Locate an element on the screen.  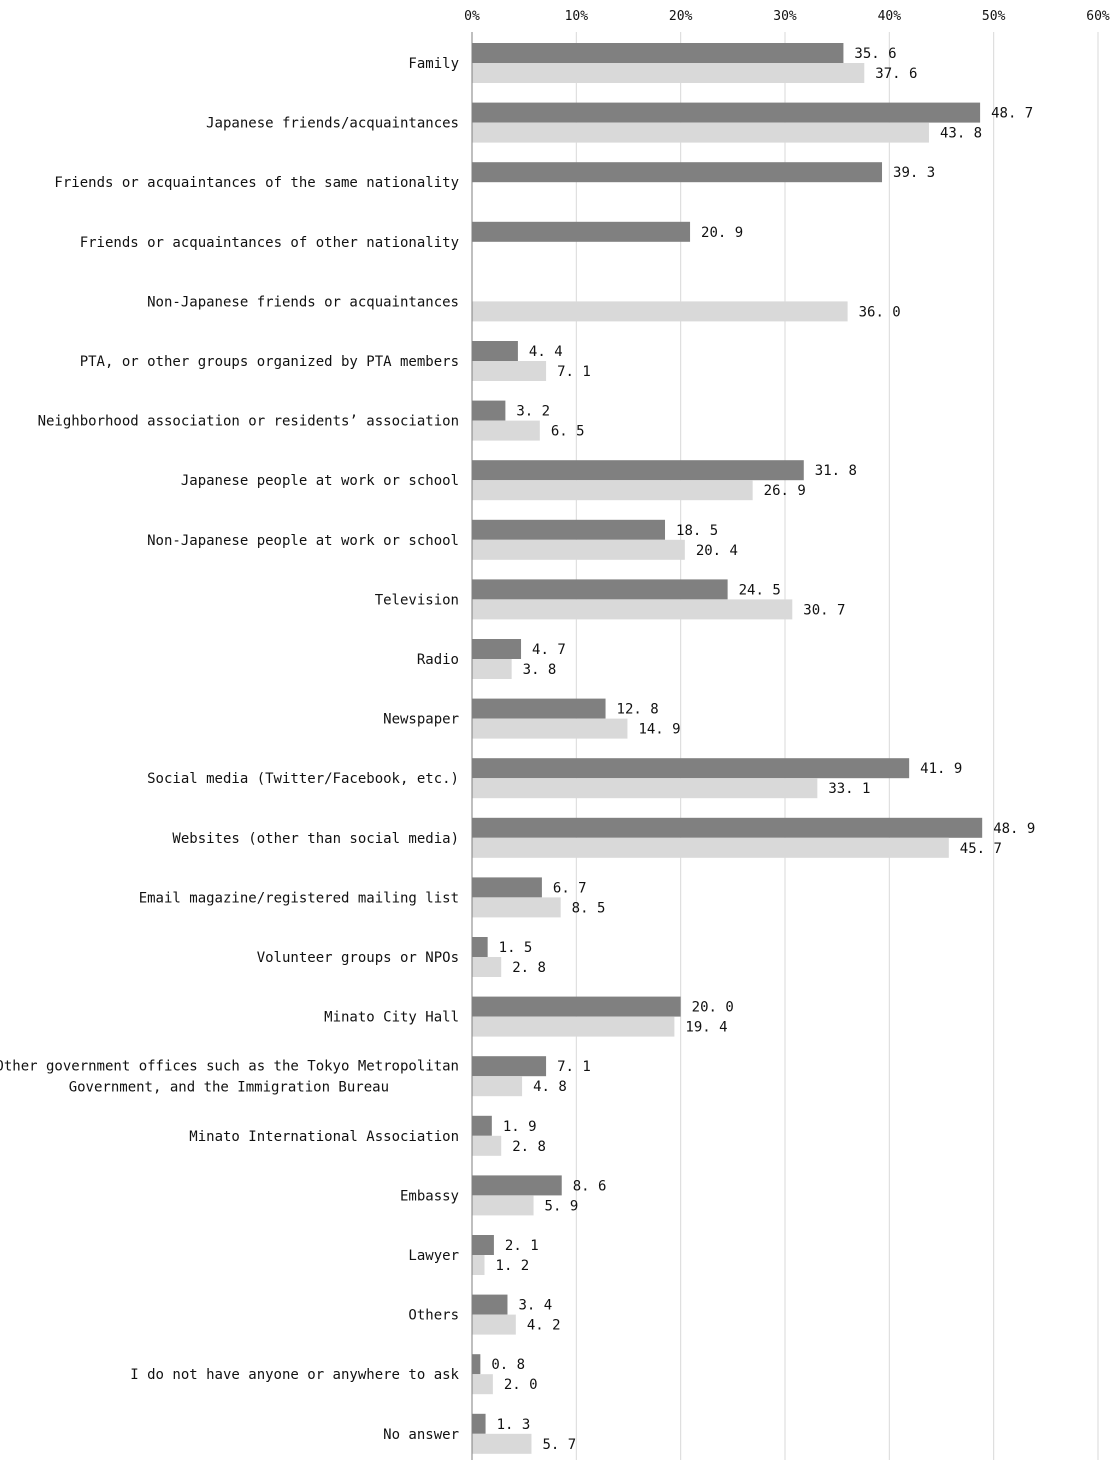
category-label: Japanese friends/acquaintances is located at coordinates (332, 124).